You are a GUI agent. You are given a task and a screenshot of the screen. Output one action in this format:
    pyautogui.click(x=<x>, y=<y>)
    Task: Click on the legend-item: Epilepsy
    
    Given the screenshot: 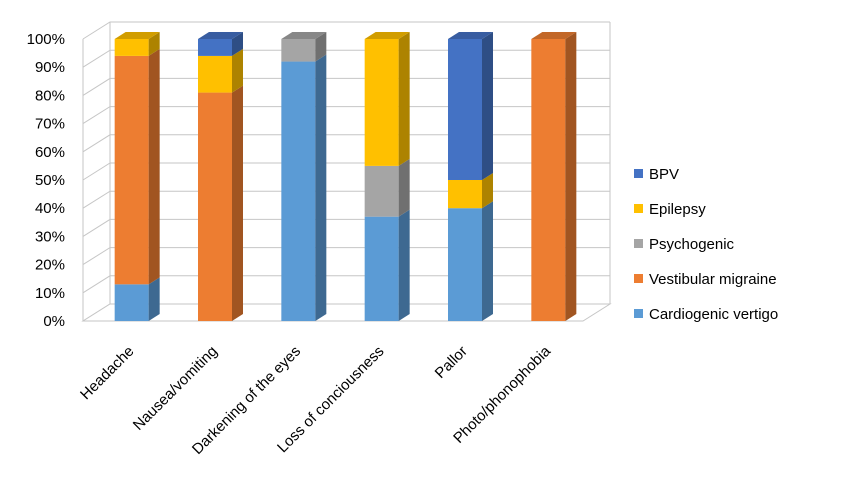 What is the action you would take?
    pyautogui.click(x=670, y=209)
    